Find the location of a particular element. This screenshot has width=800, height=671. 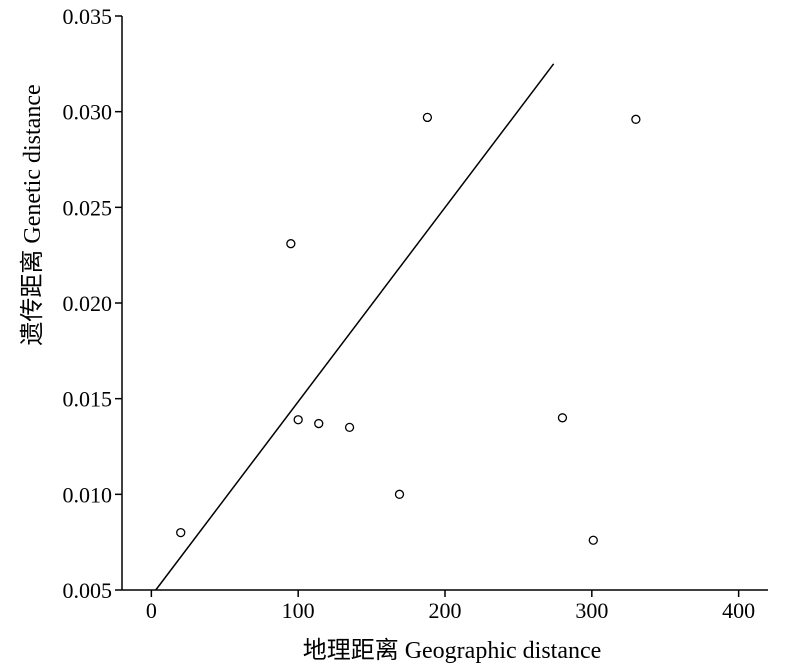

y-tick-label: 0.020 is located at coordinates (88, 303).